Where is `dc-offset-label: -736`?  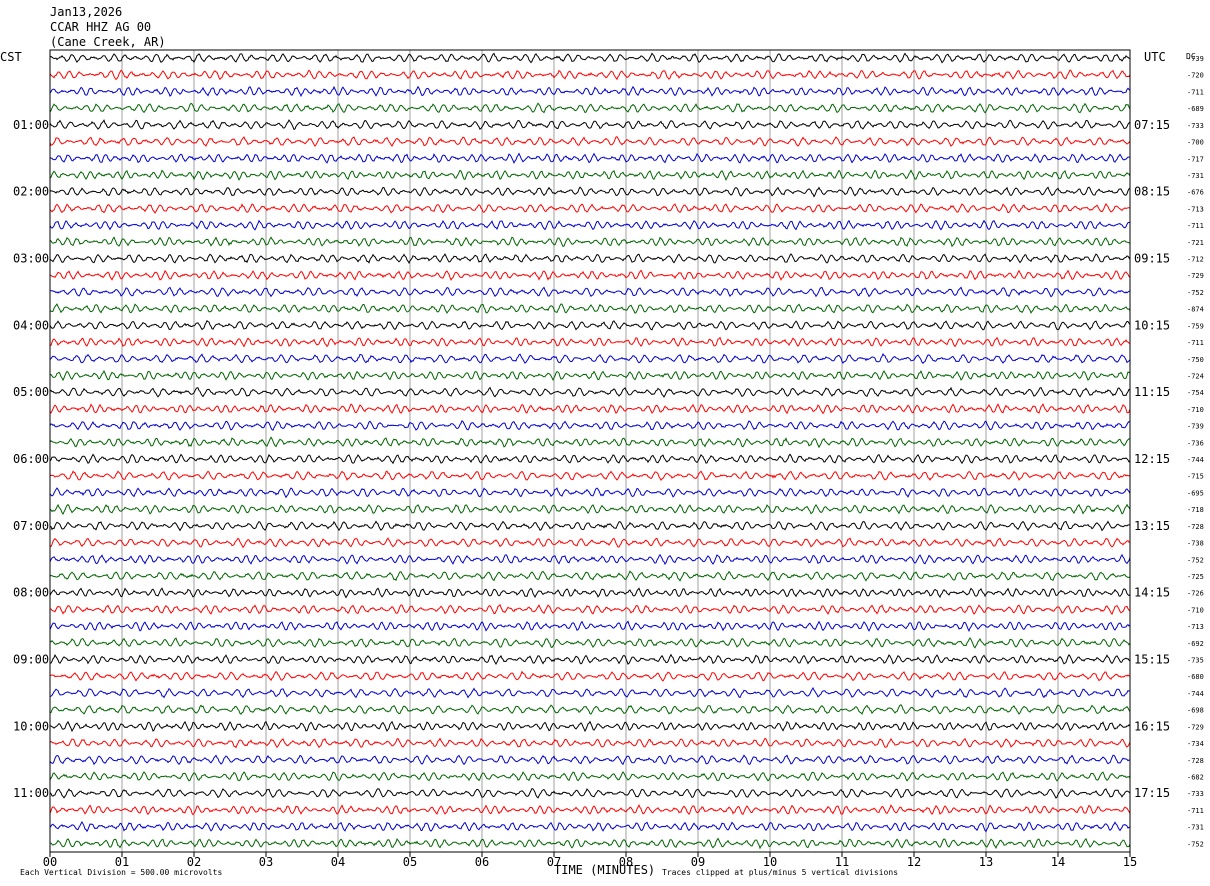
dc-offset-label: -736 is located at coordinates (1195, 443).